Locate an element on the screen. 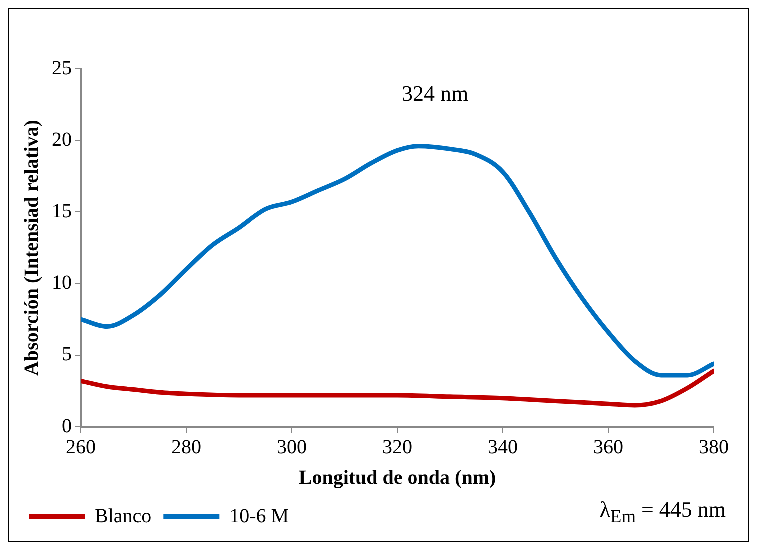 The image size is (759, 552). x-tick-label: 260 is located at coordinates (81, 447).